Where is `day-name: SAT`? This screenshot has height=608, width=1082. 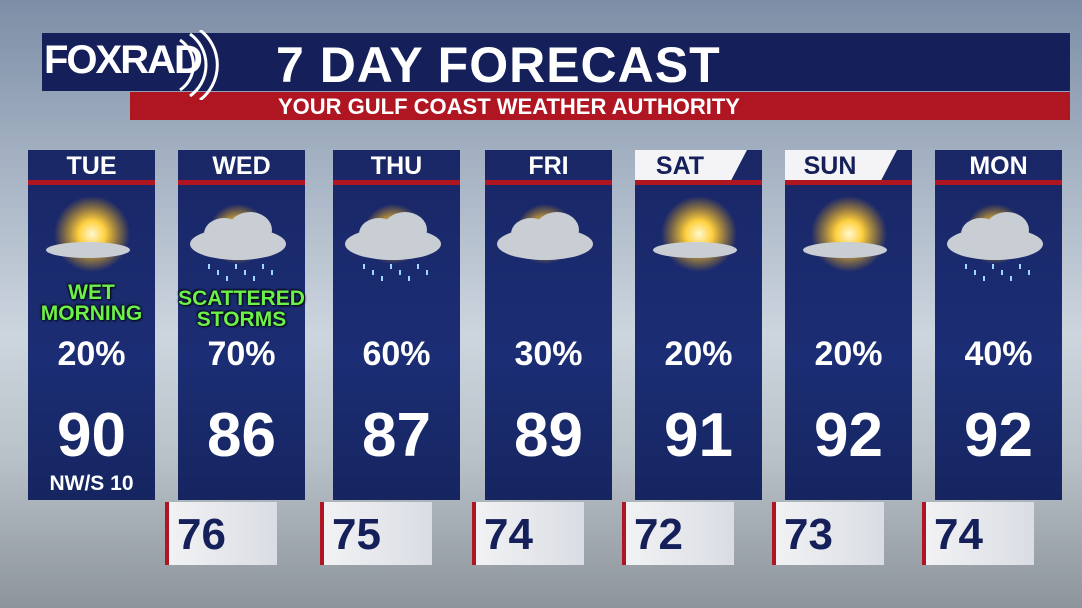 day-name: SAT is located at coordinates (680, 166).